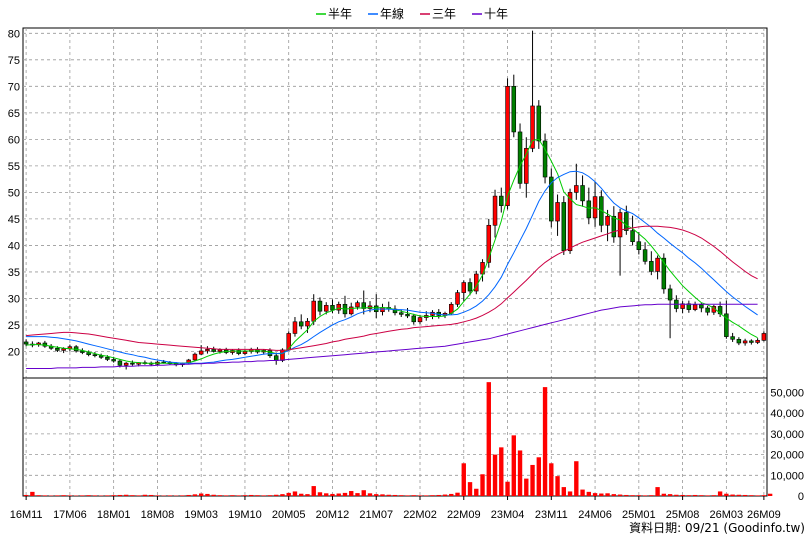 Image resolution: width=808 pixels, height=540 pixels. Describe the element at coordinates (444, 14) in the screenshot. I see `legend-label: 三年` at that location.